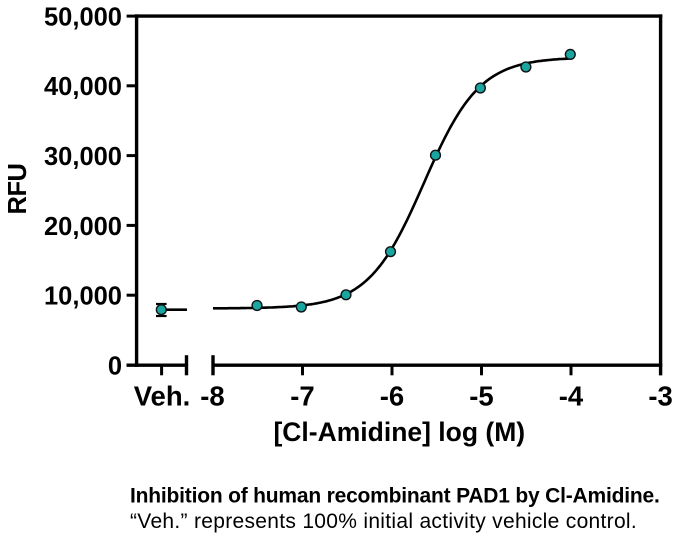 Image resolution: width=677 pixels, height=540 pixels. Describe the element at coordinates (399, 432) in the screenshot. I see `svg-text: [Cl-Amidine] log (M)` at that location.